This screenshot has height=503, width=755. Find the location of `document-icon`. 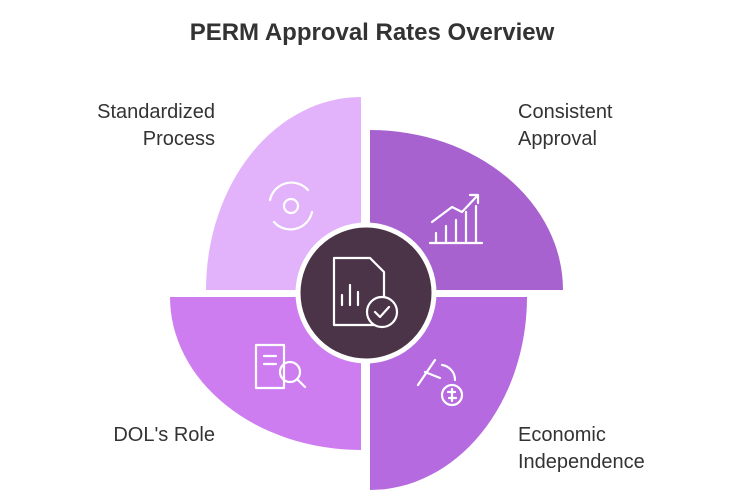

document-icon is located at coordinates (280, 366).